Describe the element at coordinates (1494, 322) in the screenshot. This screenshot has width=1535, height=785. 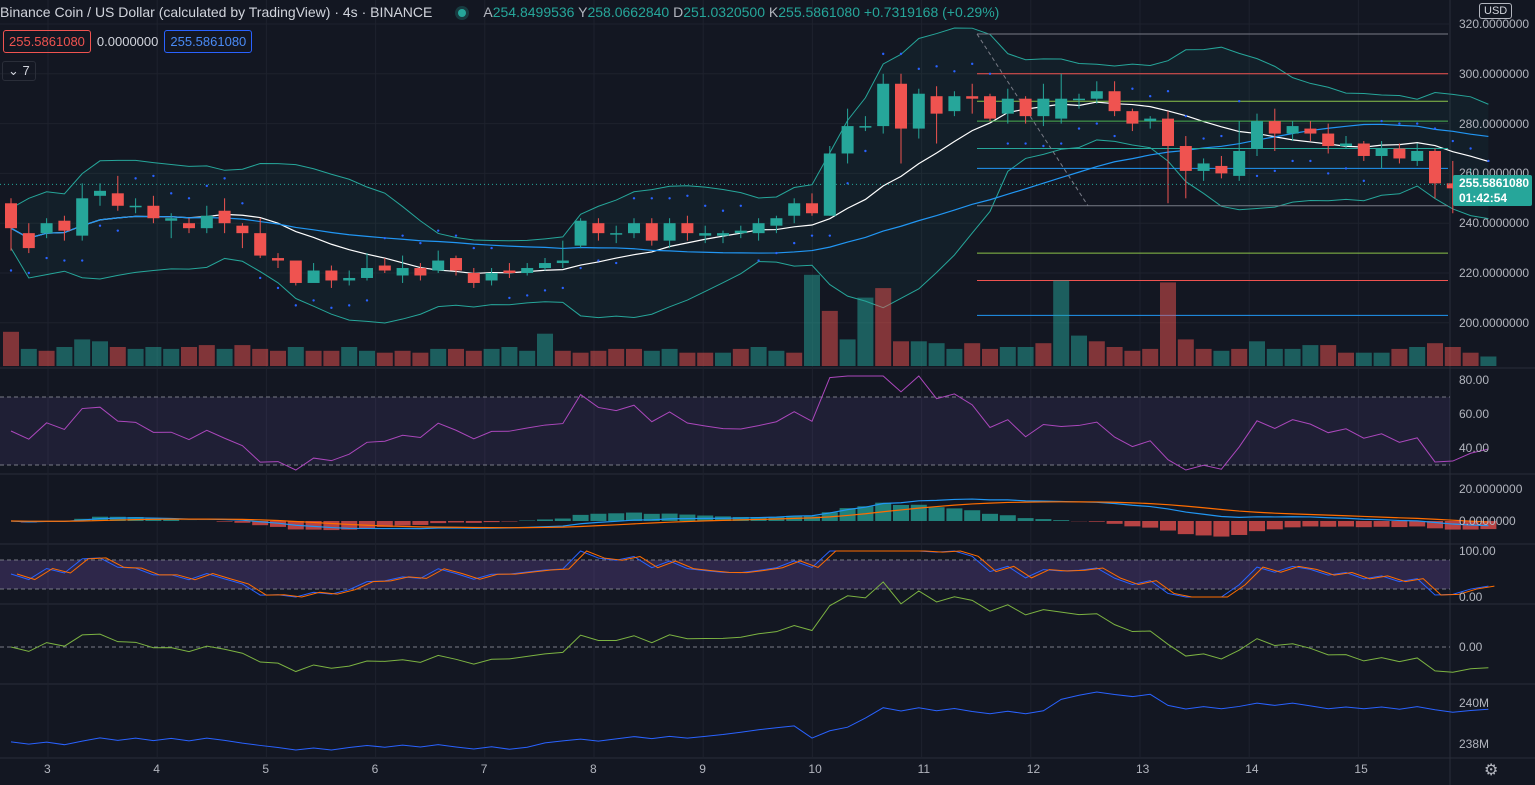
I see `price-tick-label: 200.0000000` at that location.